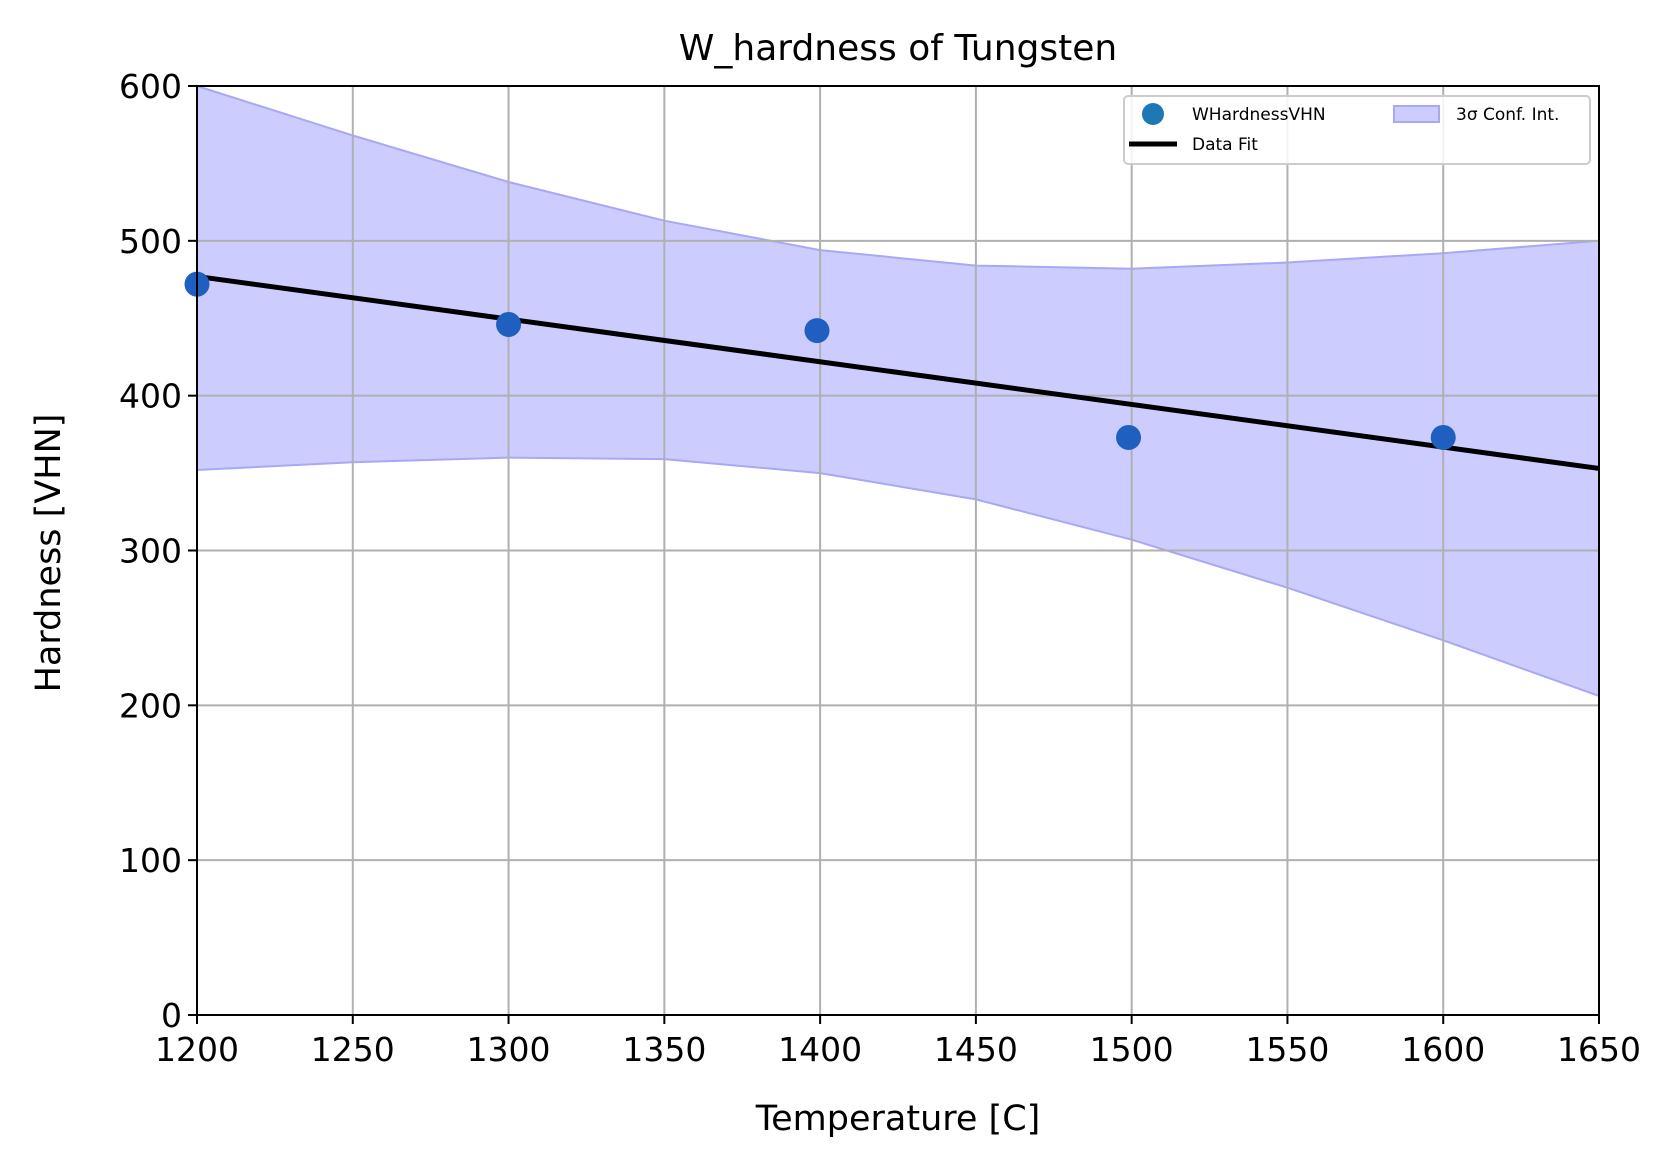 This screenshot has height=1165, width=1673. Describe the element at coordinates (976, 1049) in the screenshot. I see `x-tick-label: 1450` at that location.